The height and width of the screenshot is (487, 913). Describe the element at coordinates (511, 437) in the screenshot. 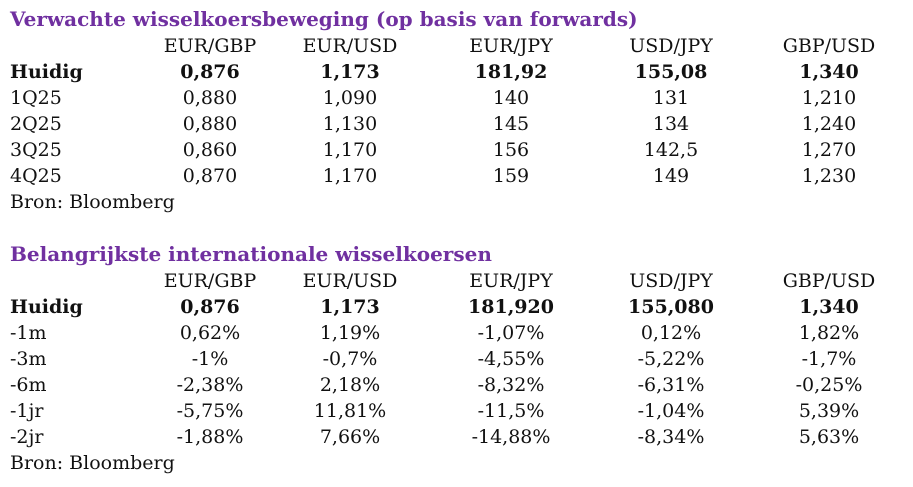

I see `cell: -14,88%` at that location.